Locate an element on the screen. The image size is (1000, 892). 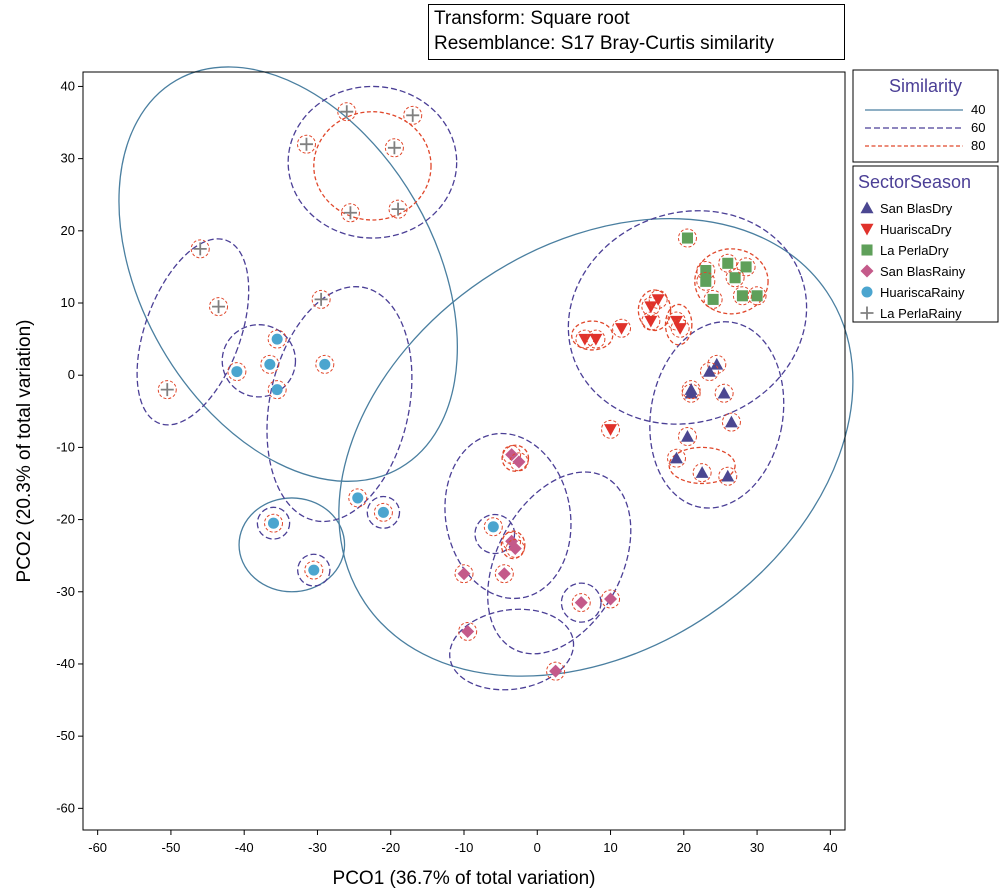
x-tick-label: 20 is located at coordinates (684, 847).